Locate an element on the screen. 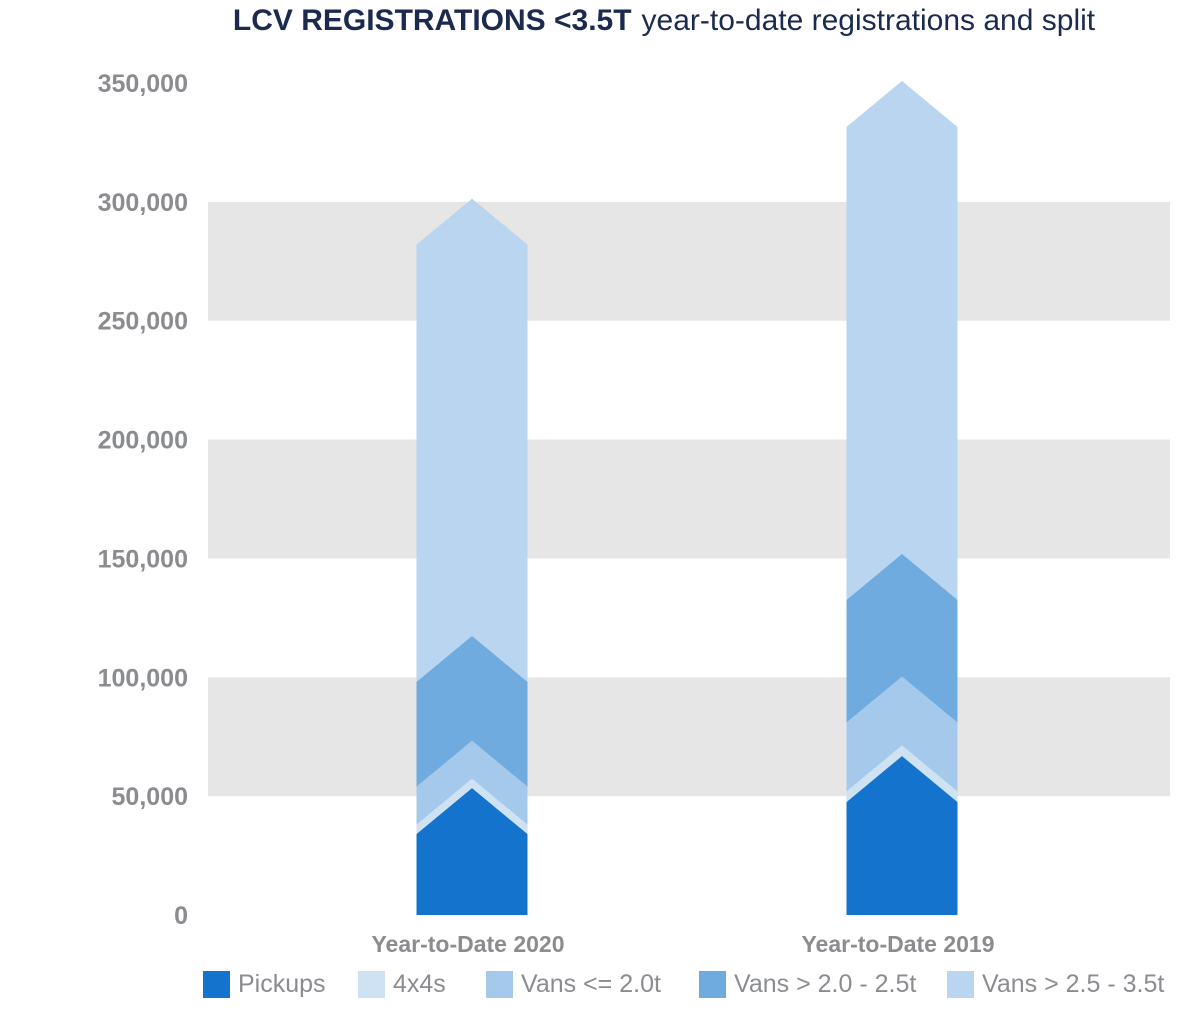 This screenshot has width=1200, height=1011. y-tick-label: 250,000 is located at coordinates (143, 322).